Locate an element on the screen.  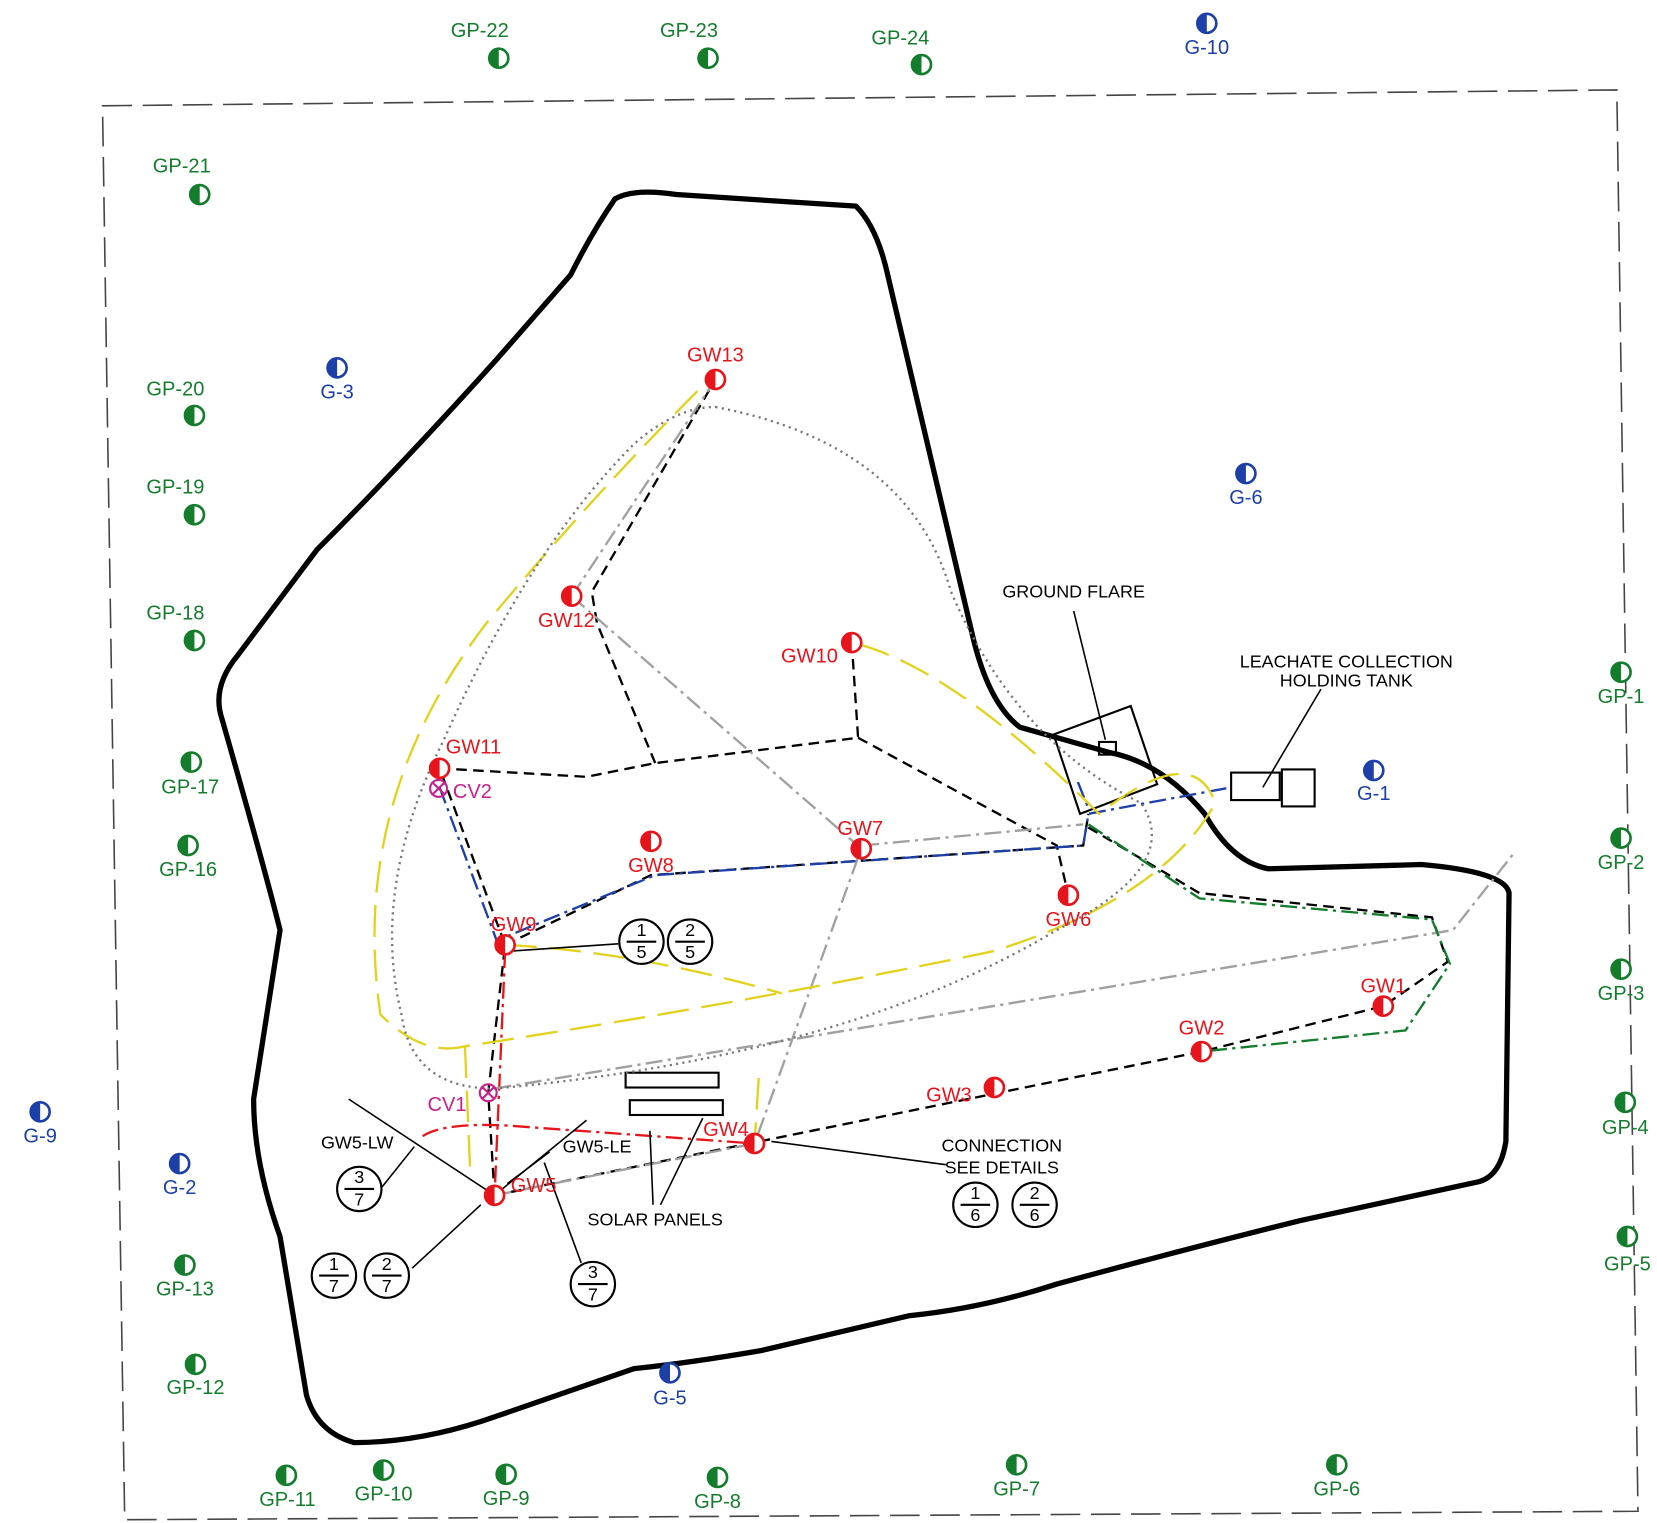
blue-pipe is located at coordinates (835, 862).